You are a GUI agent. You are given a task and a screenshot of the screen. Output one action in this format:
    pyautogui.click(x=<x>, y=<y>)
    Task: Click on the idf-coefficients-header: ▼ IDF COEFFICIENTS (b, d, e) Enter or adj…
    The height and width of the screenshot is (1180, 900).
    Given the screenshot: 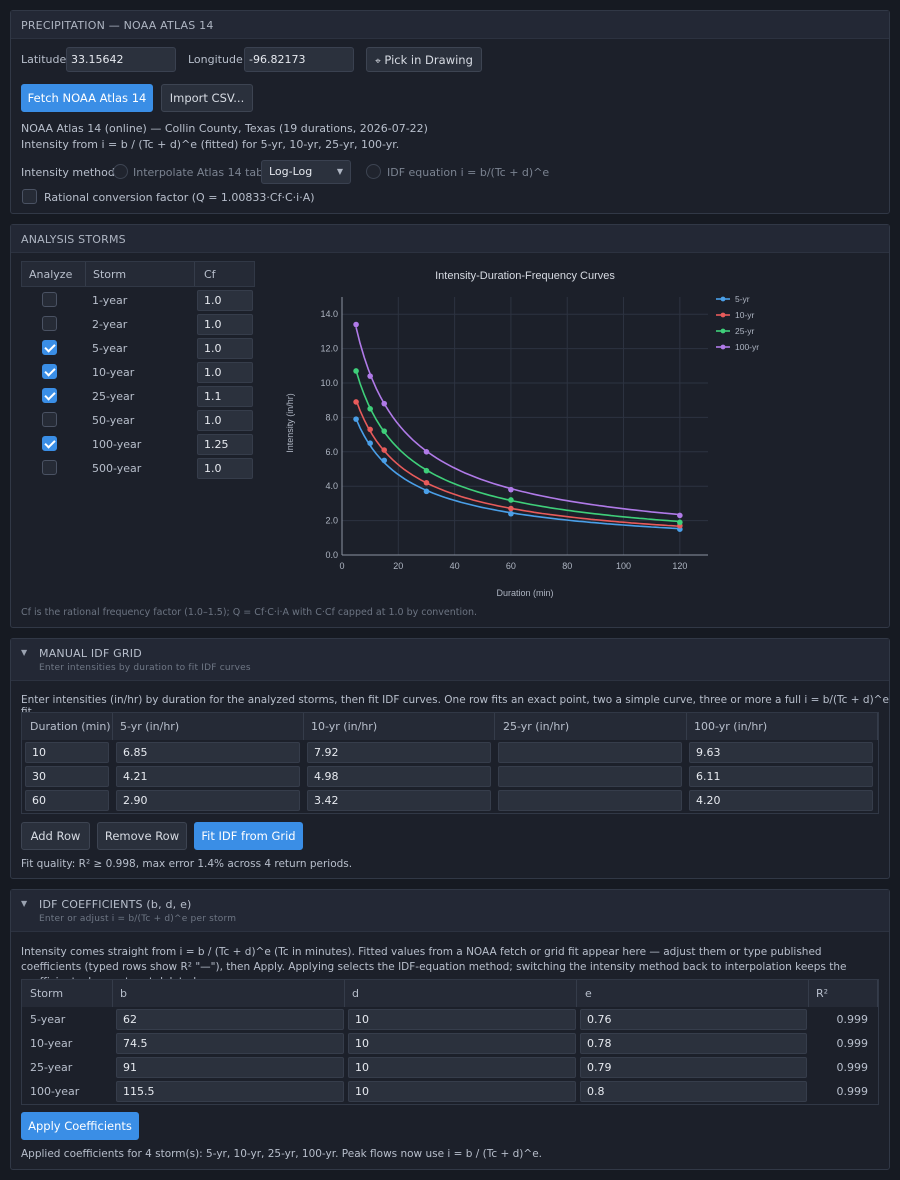 What is the action you would take?
    pyautogui.click(x=450, y=911)
    